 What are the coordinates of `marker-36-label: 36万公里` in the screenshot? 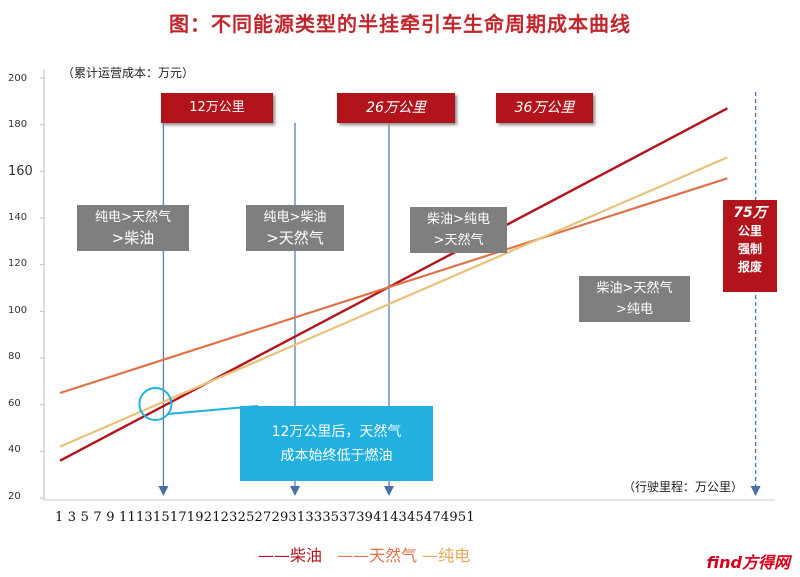 It's located at (544, 108).